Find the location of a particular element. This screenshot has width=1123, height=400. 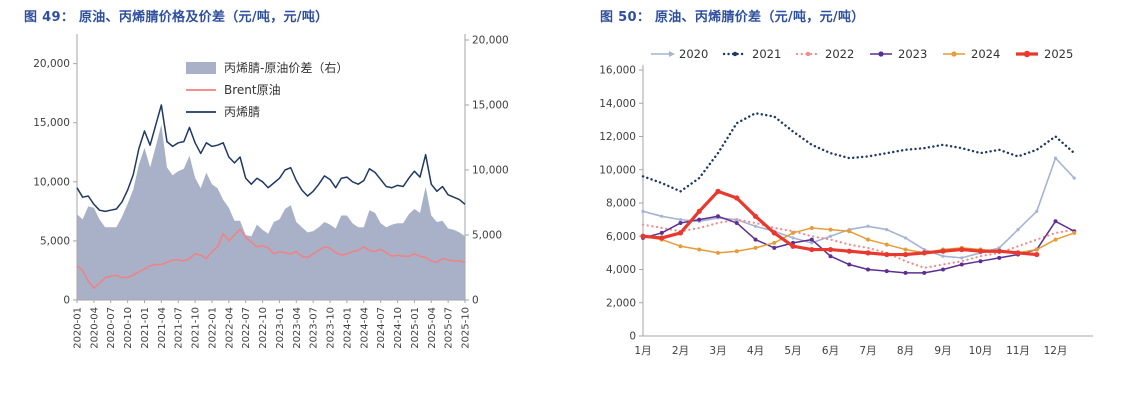

x-axis-tick-label: 2020-04 is located at coordinates (94, 328).